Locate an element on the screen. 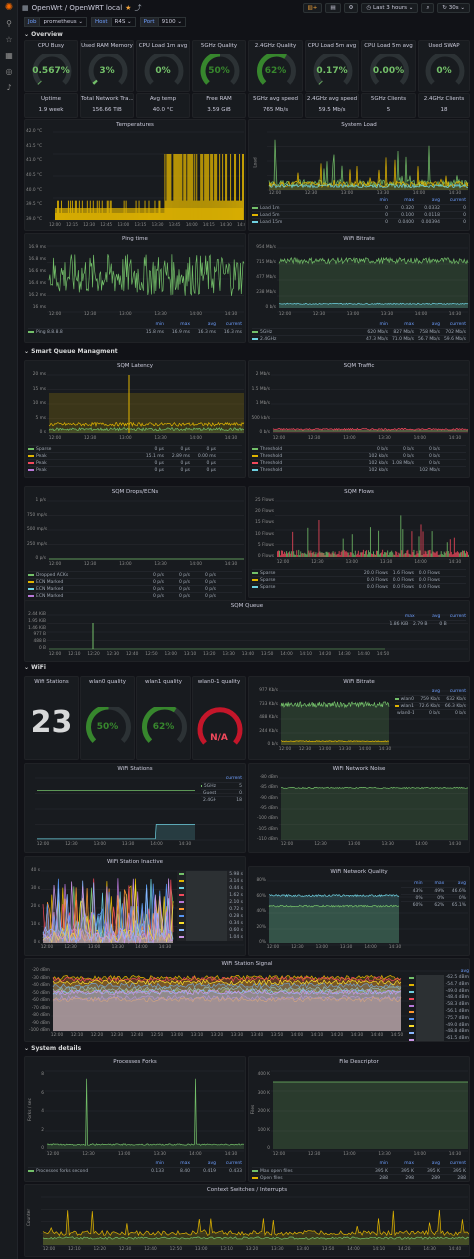  sqm-flows-legend-item: Sparse 0.0 Flows 0.0 Flows 0.0 Flows is located at coordinates (359, 586).